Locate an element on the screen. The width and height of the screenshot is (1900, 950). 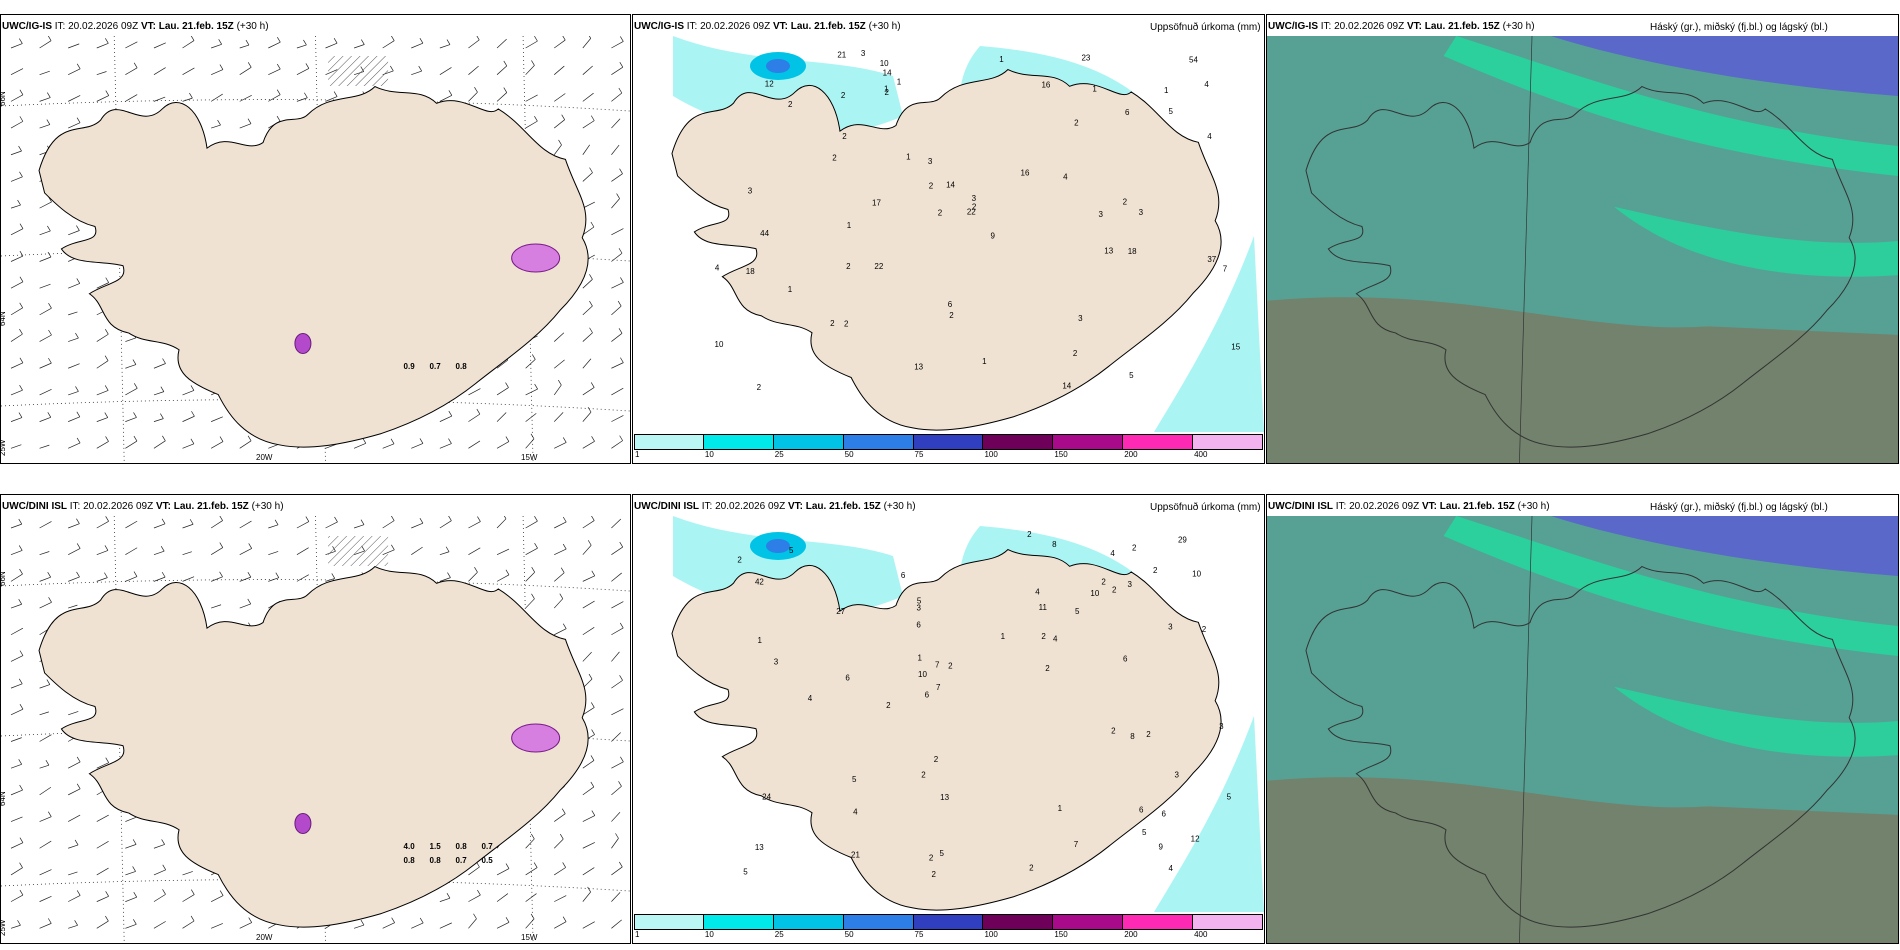
precip-value-label: 1 is located at coordinates (790, 289).